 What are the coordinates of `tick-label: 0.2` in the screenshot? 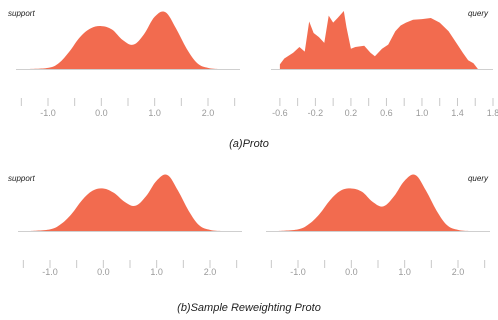 It's located at (351, 113).